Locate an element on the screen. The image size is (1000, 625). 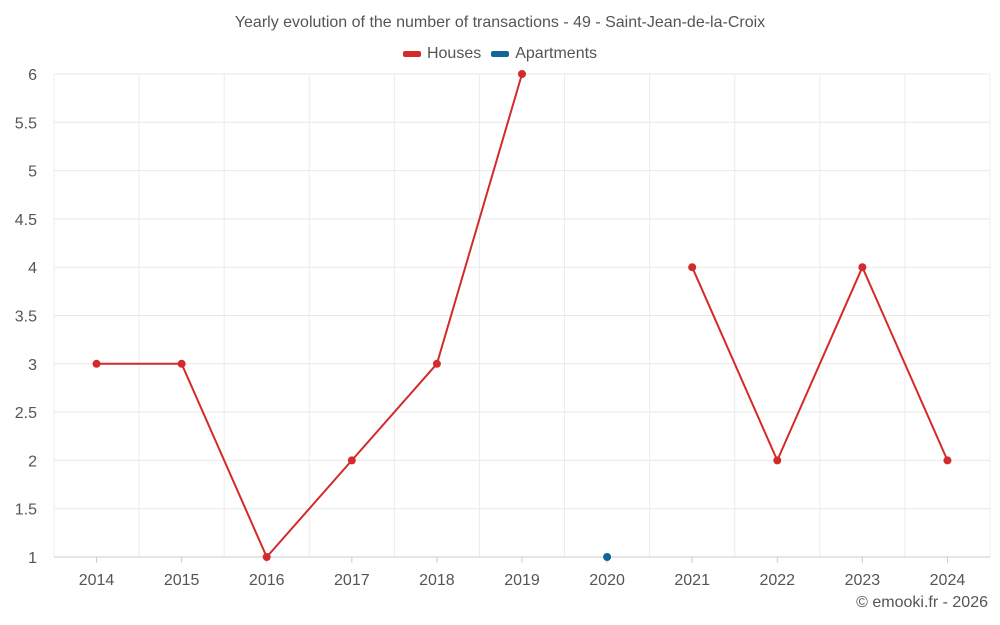
y-tick-label: 2.5 is located at coordinates (26, 413).